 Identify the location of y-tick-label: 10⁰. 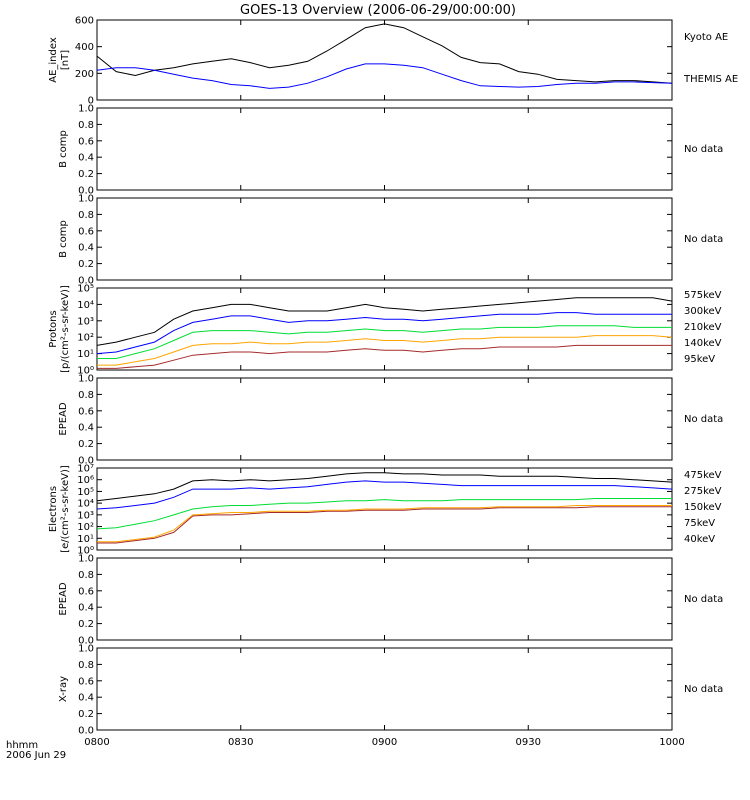
(85, 551).